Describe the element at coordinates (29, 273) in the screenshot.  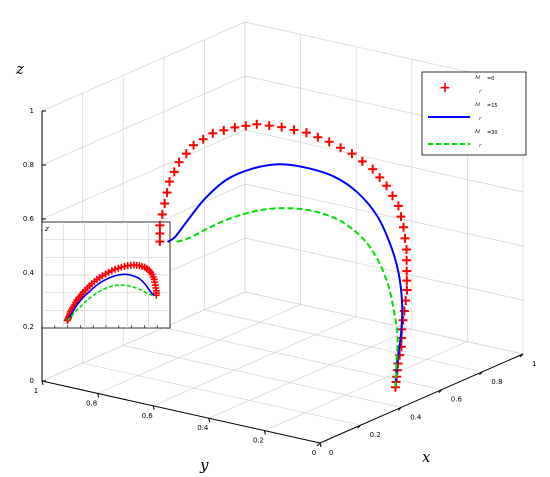
I see `z-tick-label: 0.4` at that location.